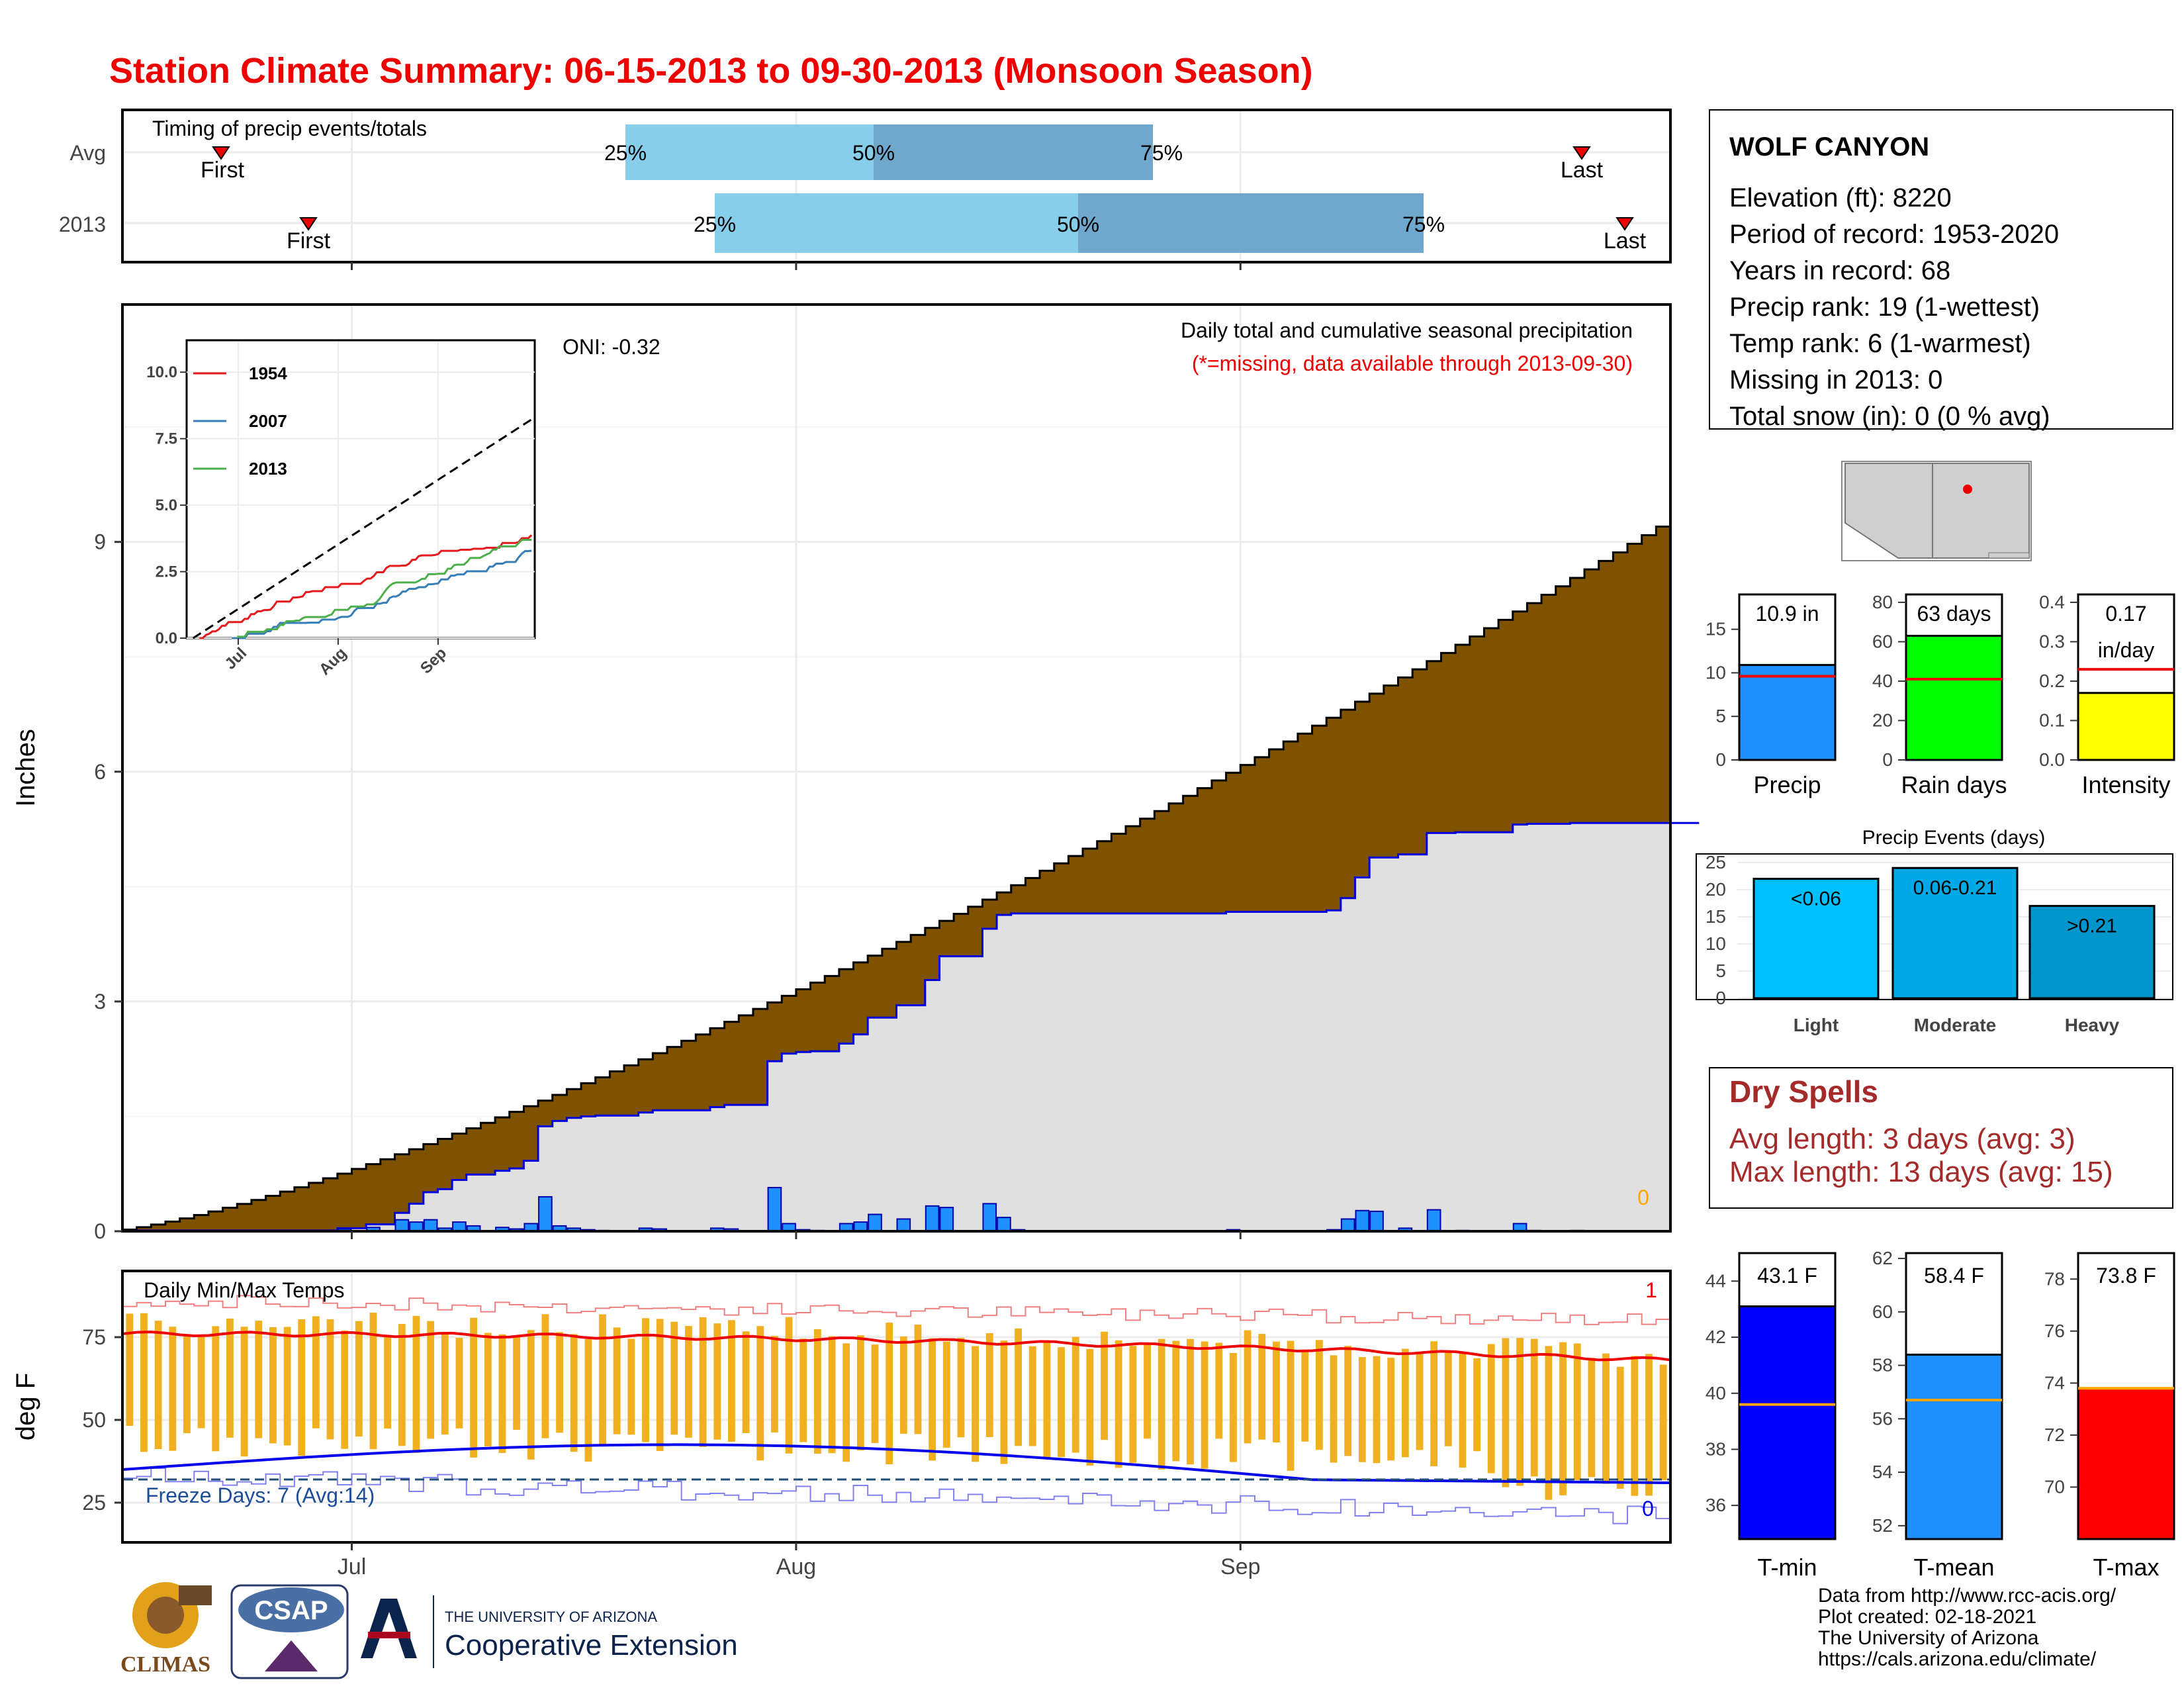 This screenshot has width=2184, height=1688. I want to click on value-label: 63 days, so click(1954, 614).